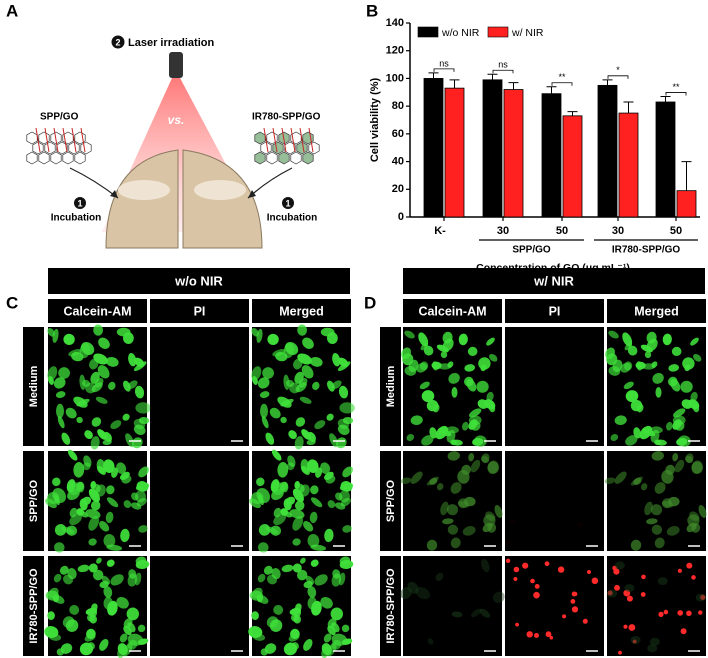  Describe the element at coordinates (173, 146) in the screenshot. I see `graphene-sheets` at that location.